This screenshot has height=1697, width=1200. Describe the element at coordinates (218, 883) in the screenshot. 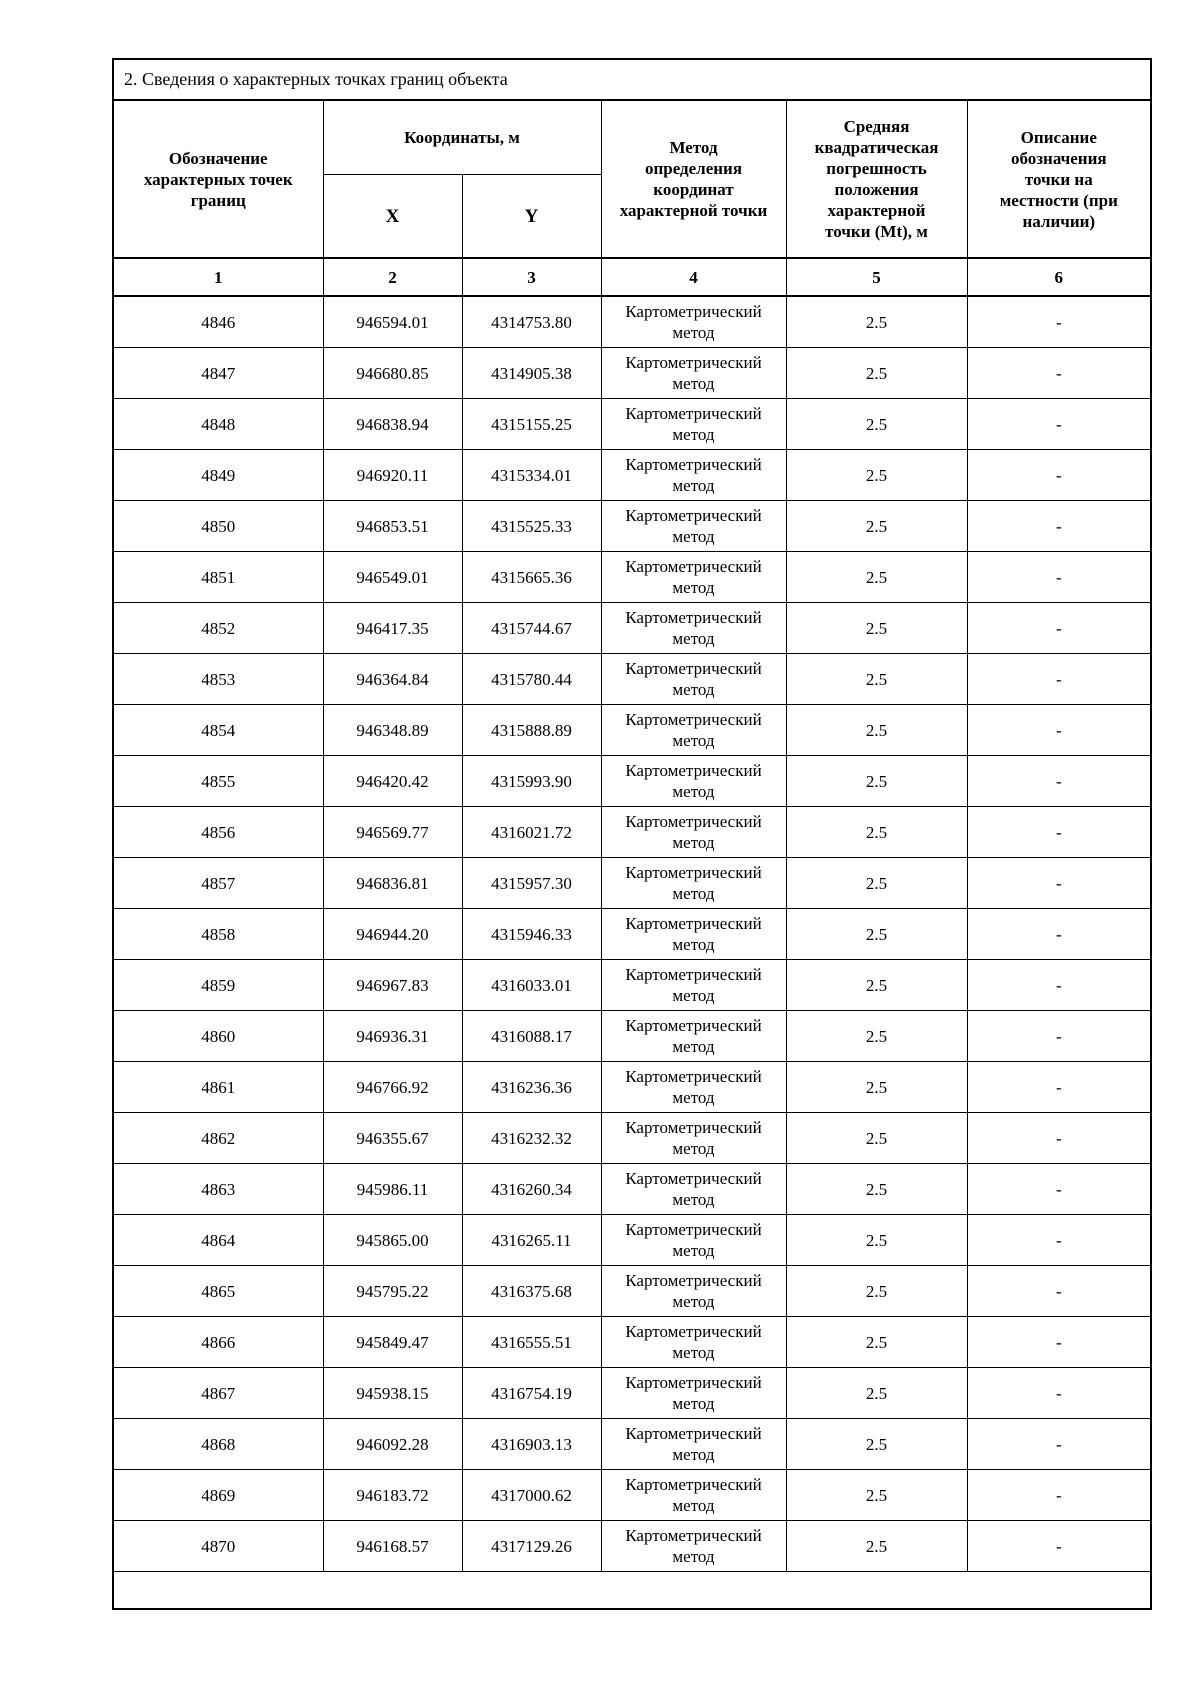

I see `point-number-cell: 4857` at that location.